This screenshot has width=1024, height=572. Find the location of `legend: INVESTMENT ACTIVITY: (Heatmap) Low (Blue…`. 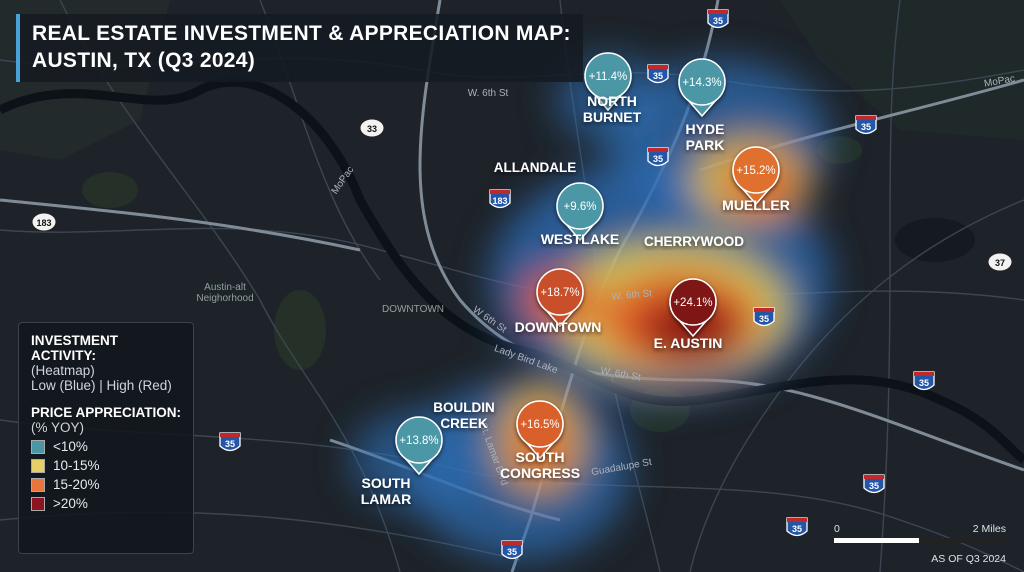

legend: INVESTMENT ACTIVITY: (Heatmap) Low (Blue… is located at coordinates (106, 438).